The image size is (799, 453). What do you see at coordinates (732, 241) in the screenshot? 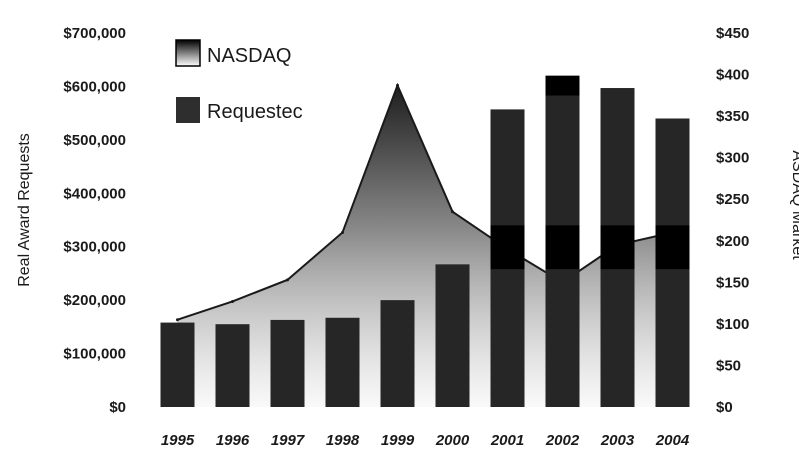
I see `y2-tick-label: $200` at bounding box center [732, 241].